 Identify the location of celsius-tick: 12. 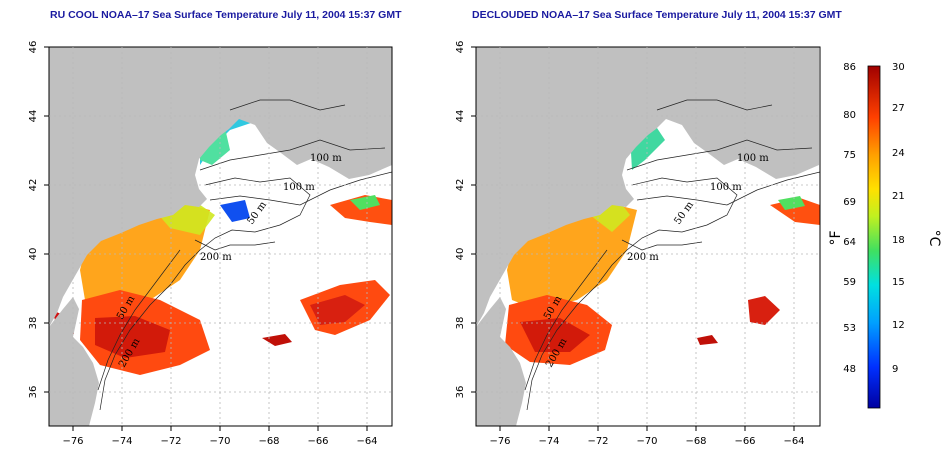
(898, 325).